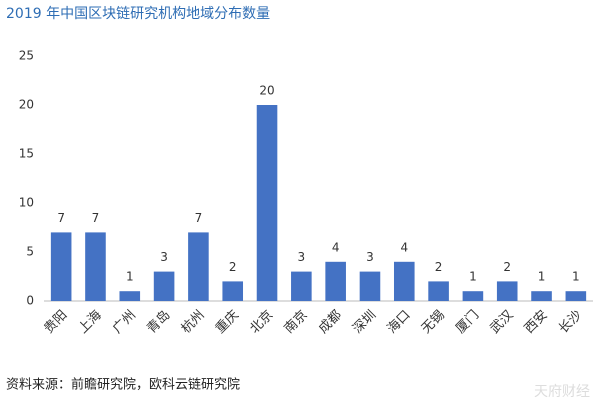 Image resolution: width=600 pixels, height=403 pixels. What do you see at coordinates (467, 322) in the screenshot?
I see `x-tick-label: 厦门` at bounding box center [467, 322].